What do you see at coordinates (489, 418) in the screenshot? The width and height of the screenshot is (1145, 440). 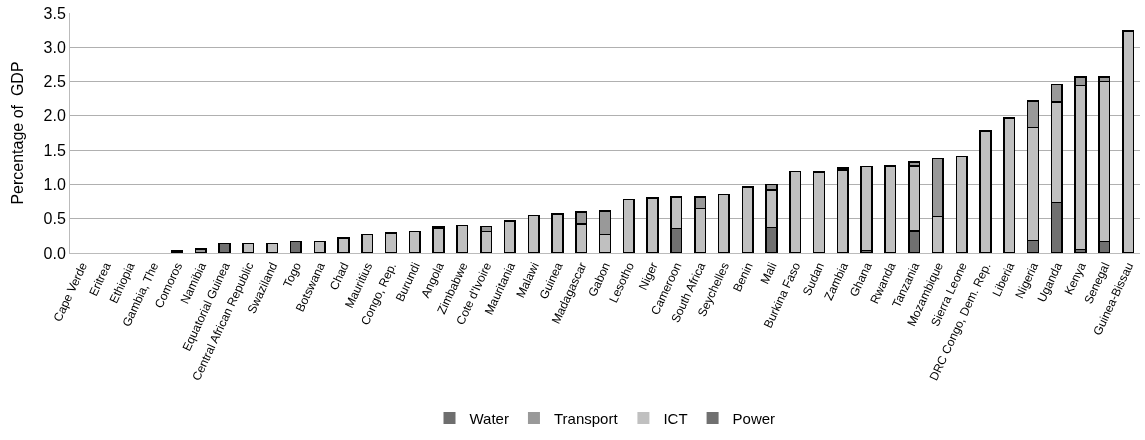 I see `legend-label: Water` at bounding box center [489, 418].